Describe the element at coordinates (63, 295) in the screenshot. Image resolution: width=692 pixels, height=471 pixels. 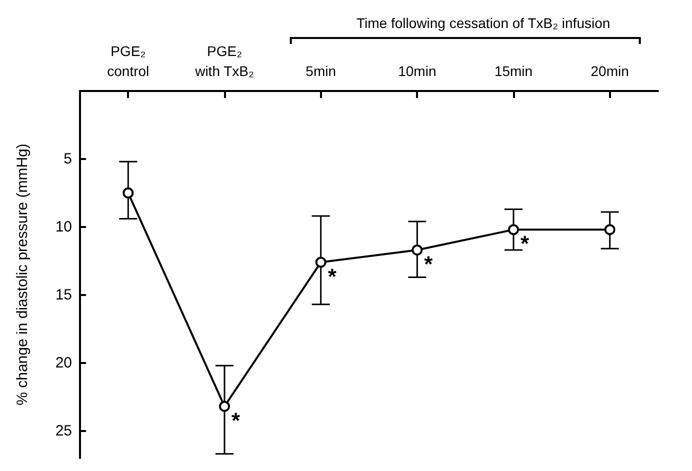
I see `y-tick-label: 15` at that location.